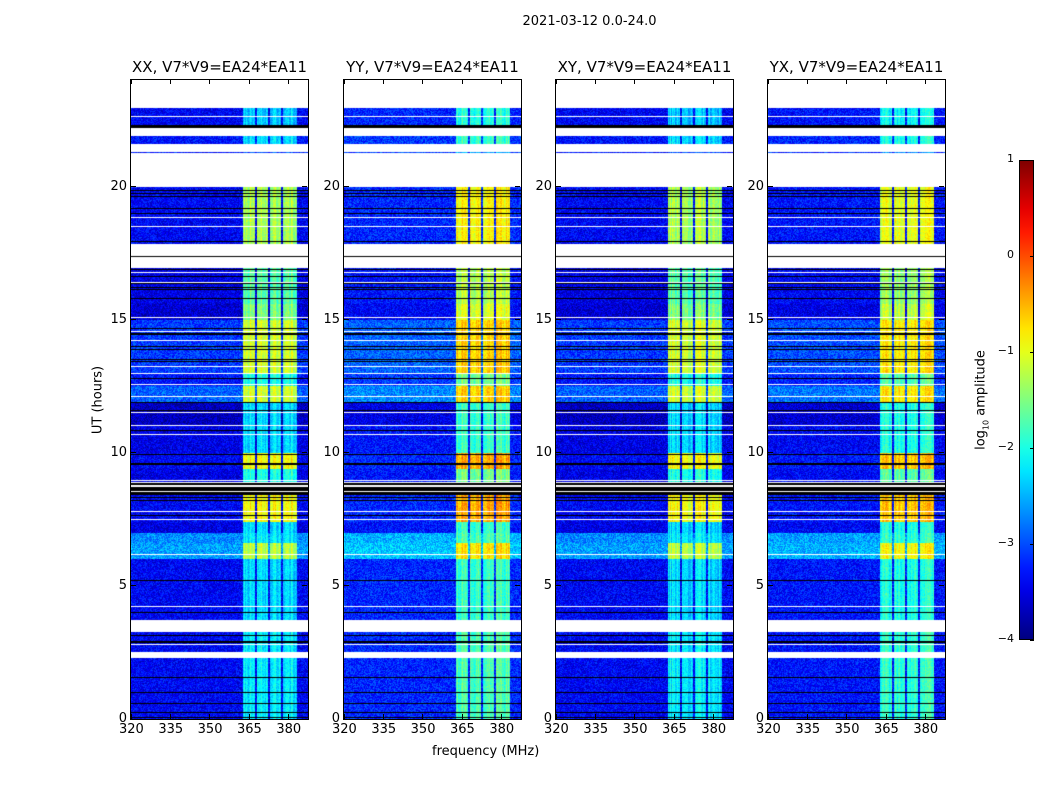 Image resolution: width=1050 pixels, height=800 pixels. What do you see at coordinates (856, 67) in the screenshot?
I see `panel-title: YX, V7*V9=EA24*EA11` at bounding box center [856, 67].